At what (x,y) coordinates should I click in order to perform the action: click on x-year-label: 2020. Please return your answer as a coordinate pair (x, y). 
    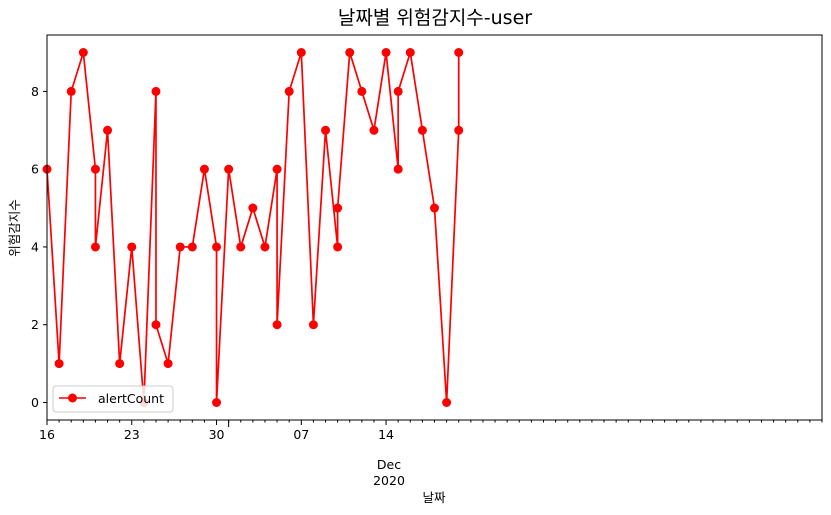
    Looking at the image, I should click on (389, 480).